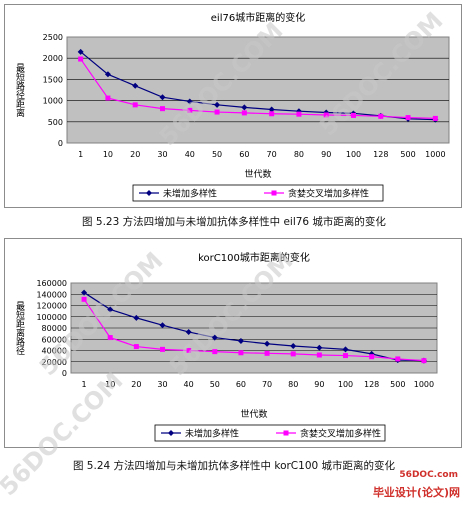 The width and height of the screenshot is (468, 506). Describe the element at coordinates (54, 328) in the screenshot. I see `y-tick-label: 80000` at that location.